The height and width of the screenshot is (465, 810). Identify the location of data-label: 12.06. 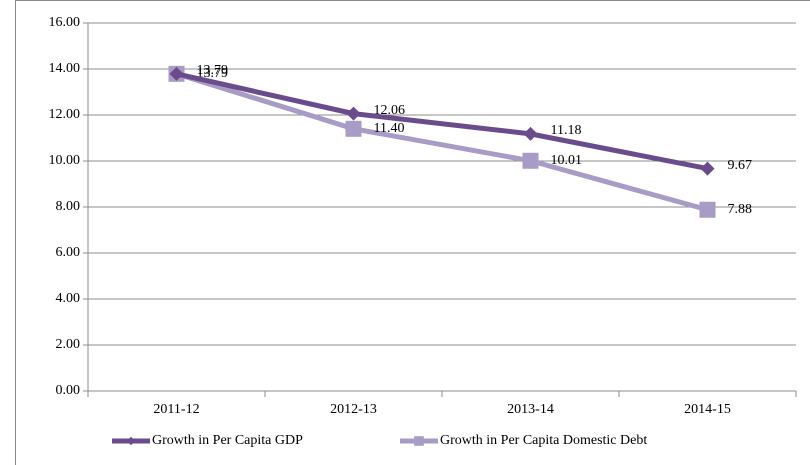
(390, 110).